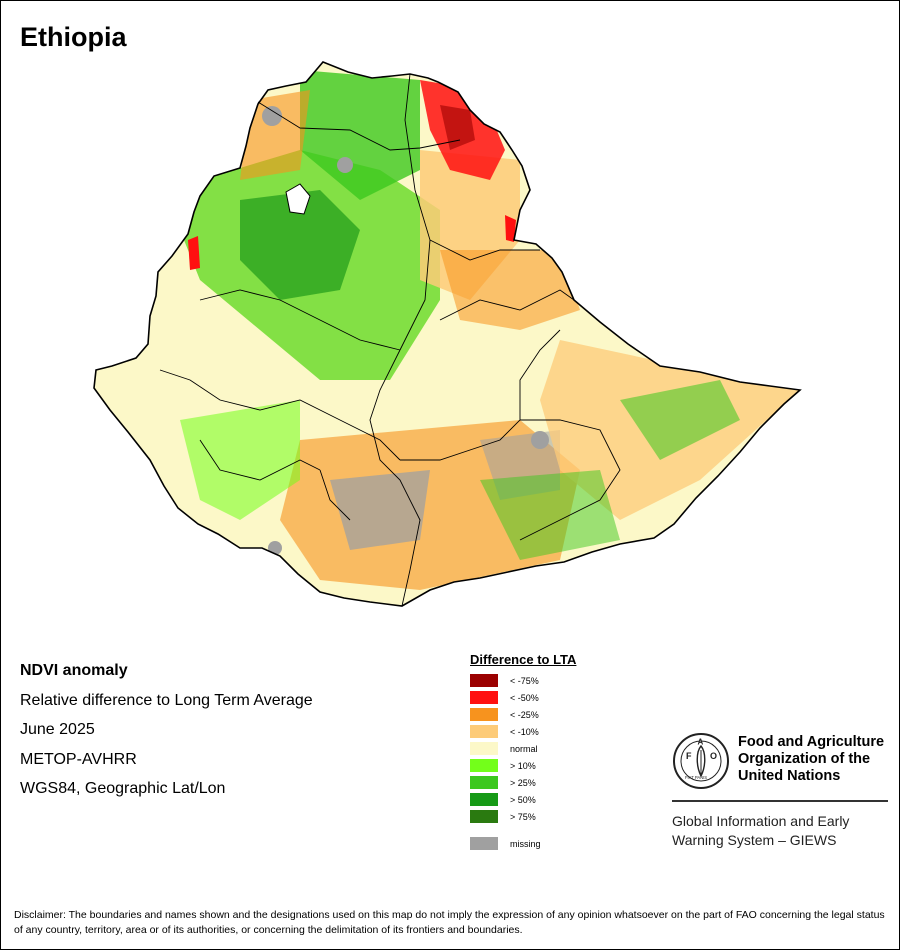 The width and height of the screenshot is (900, 950). I want to click on somali-green-patch, so click(680, 420).